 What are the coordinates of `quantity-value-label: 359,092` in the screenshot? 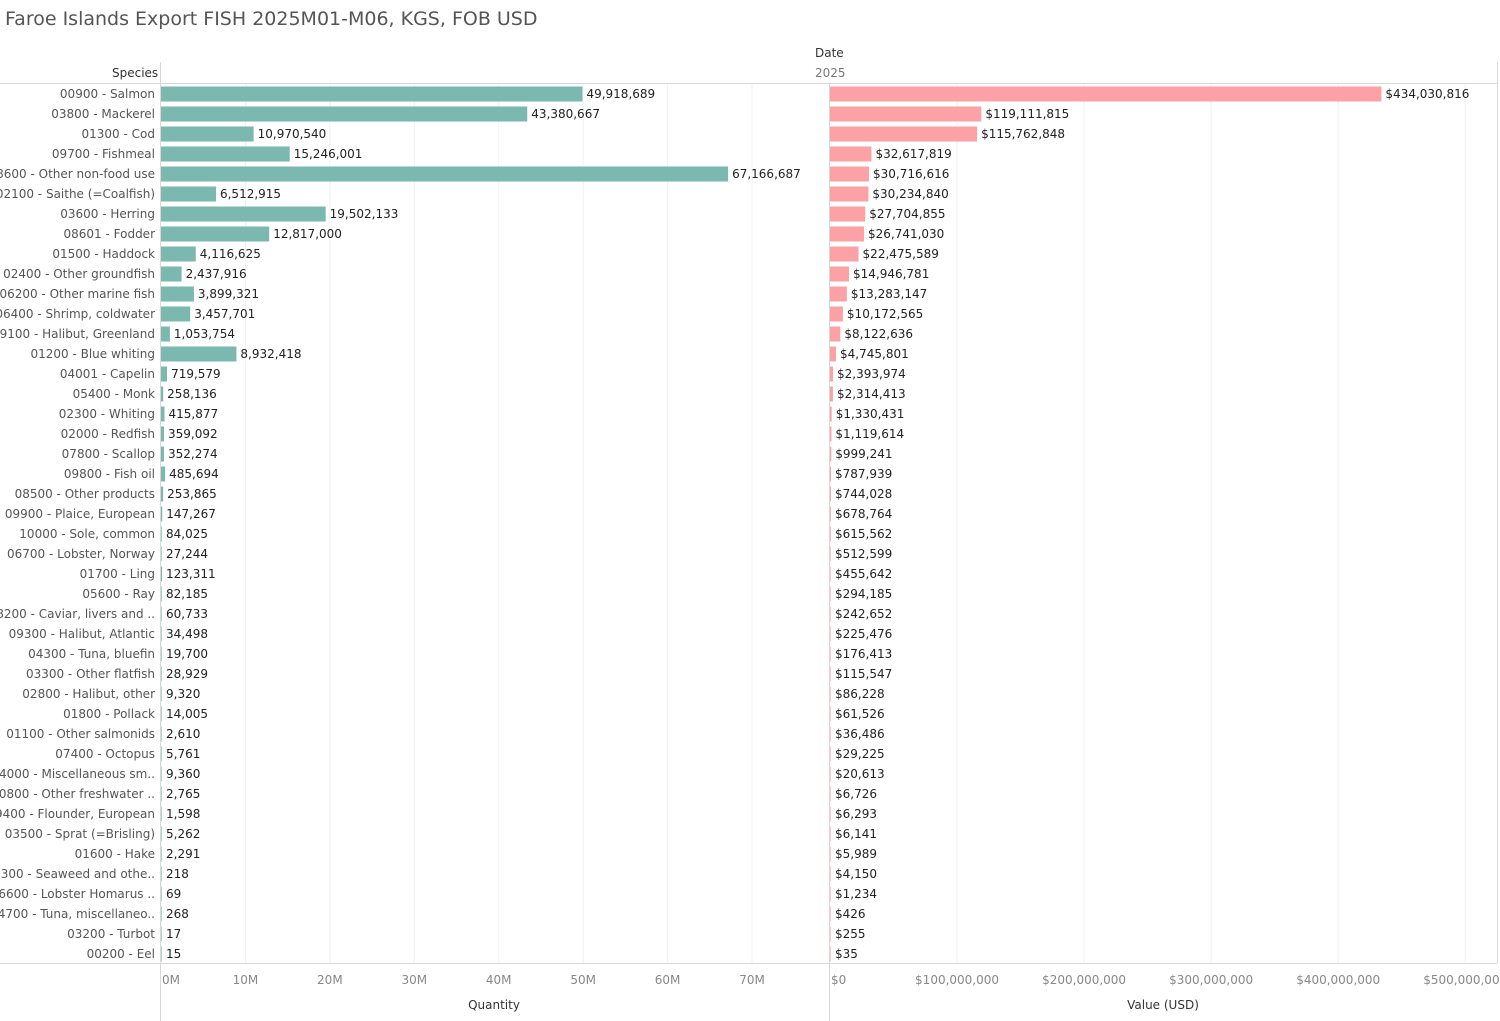 It's located at (193, 434).